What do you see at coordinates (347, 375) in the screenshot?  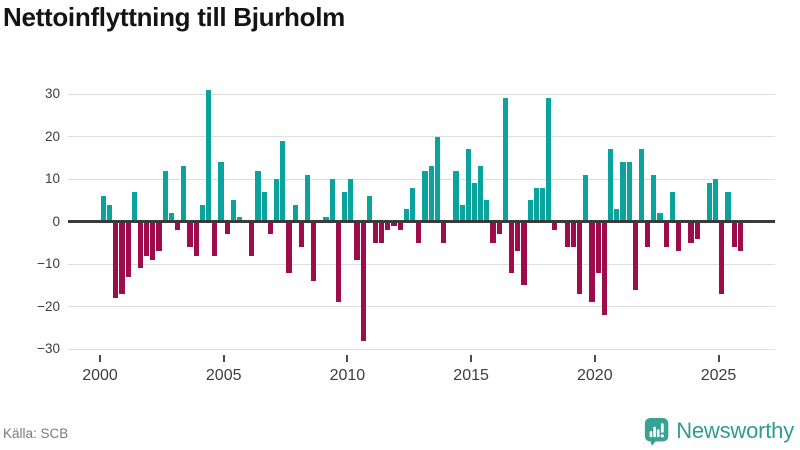 I see `x-axis-label: 2010` at bounding box center [347, 375].